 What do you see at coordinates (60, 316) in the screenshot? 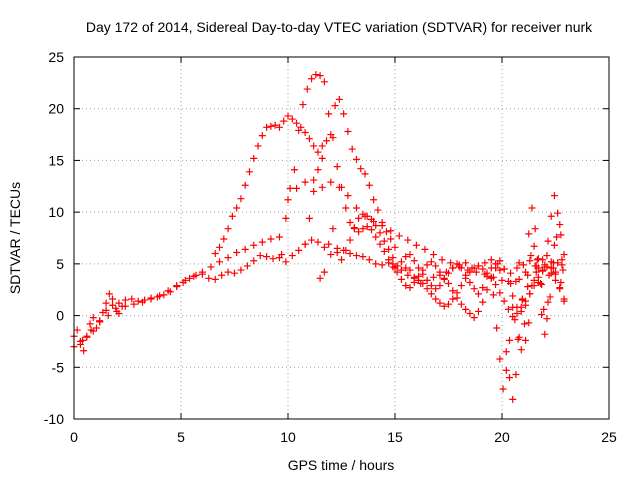
I see `y-tick-label: 0` at bounding box center [60, 316].